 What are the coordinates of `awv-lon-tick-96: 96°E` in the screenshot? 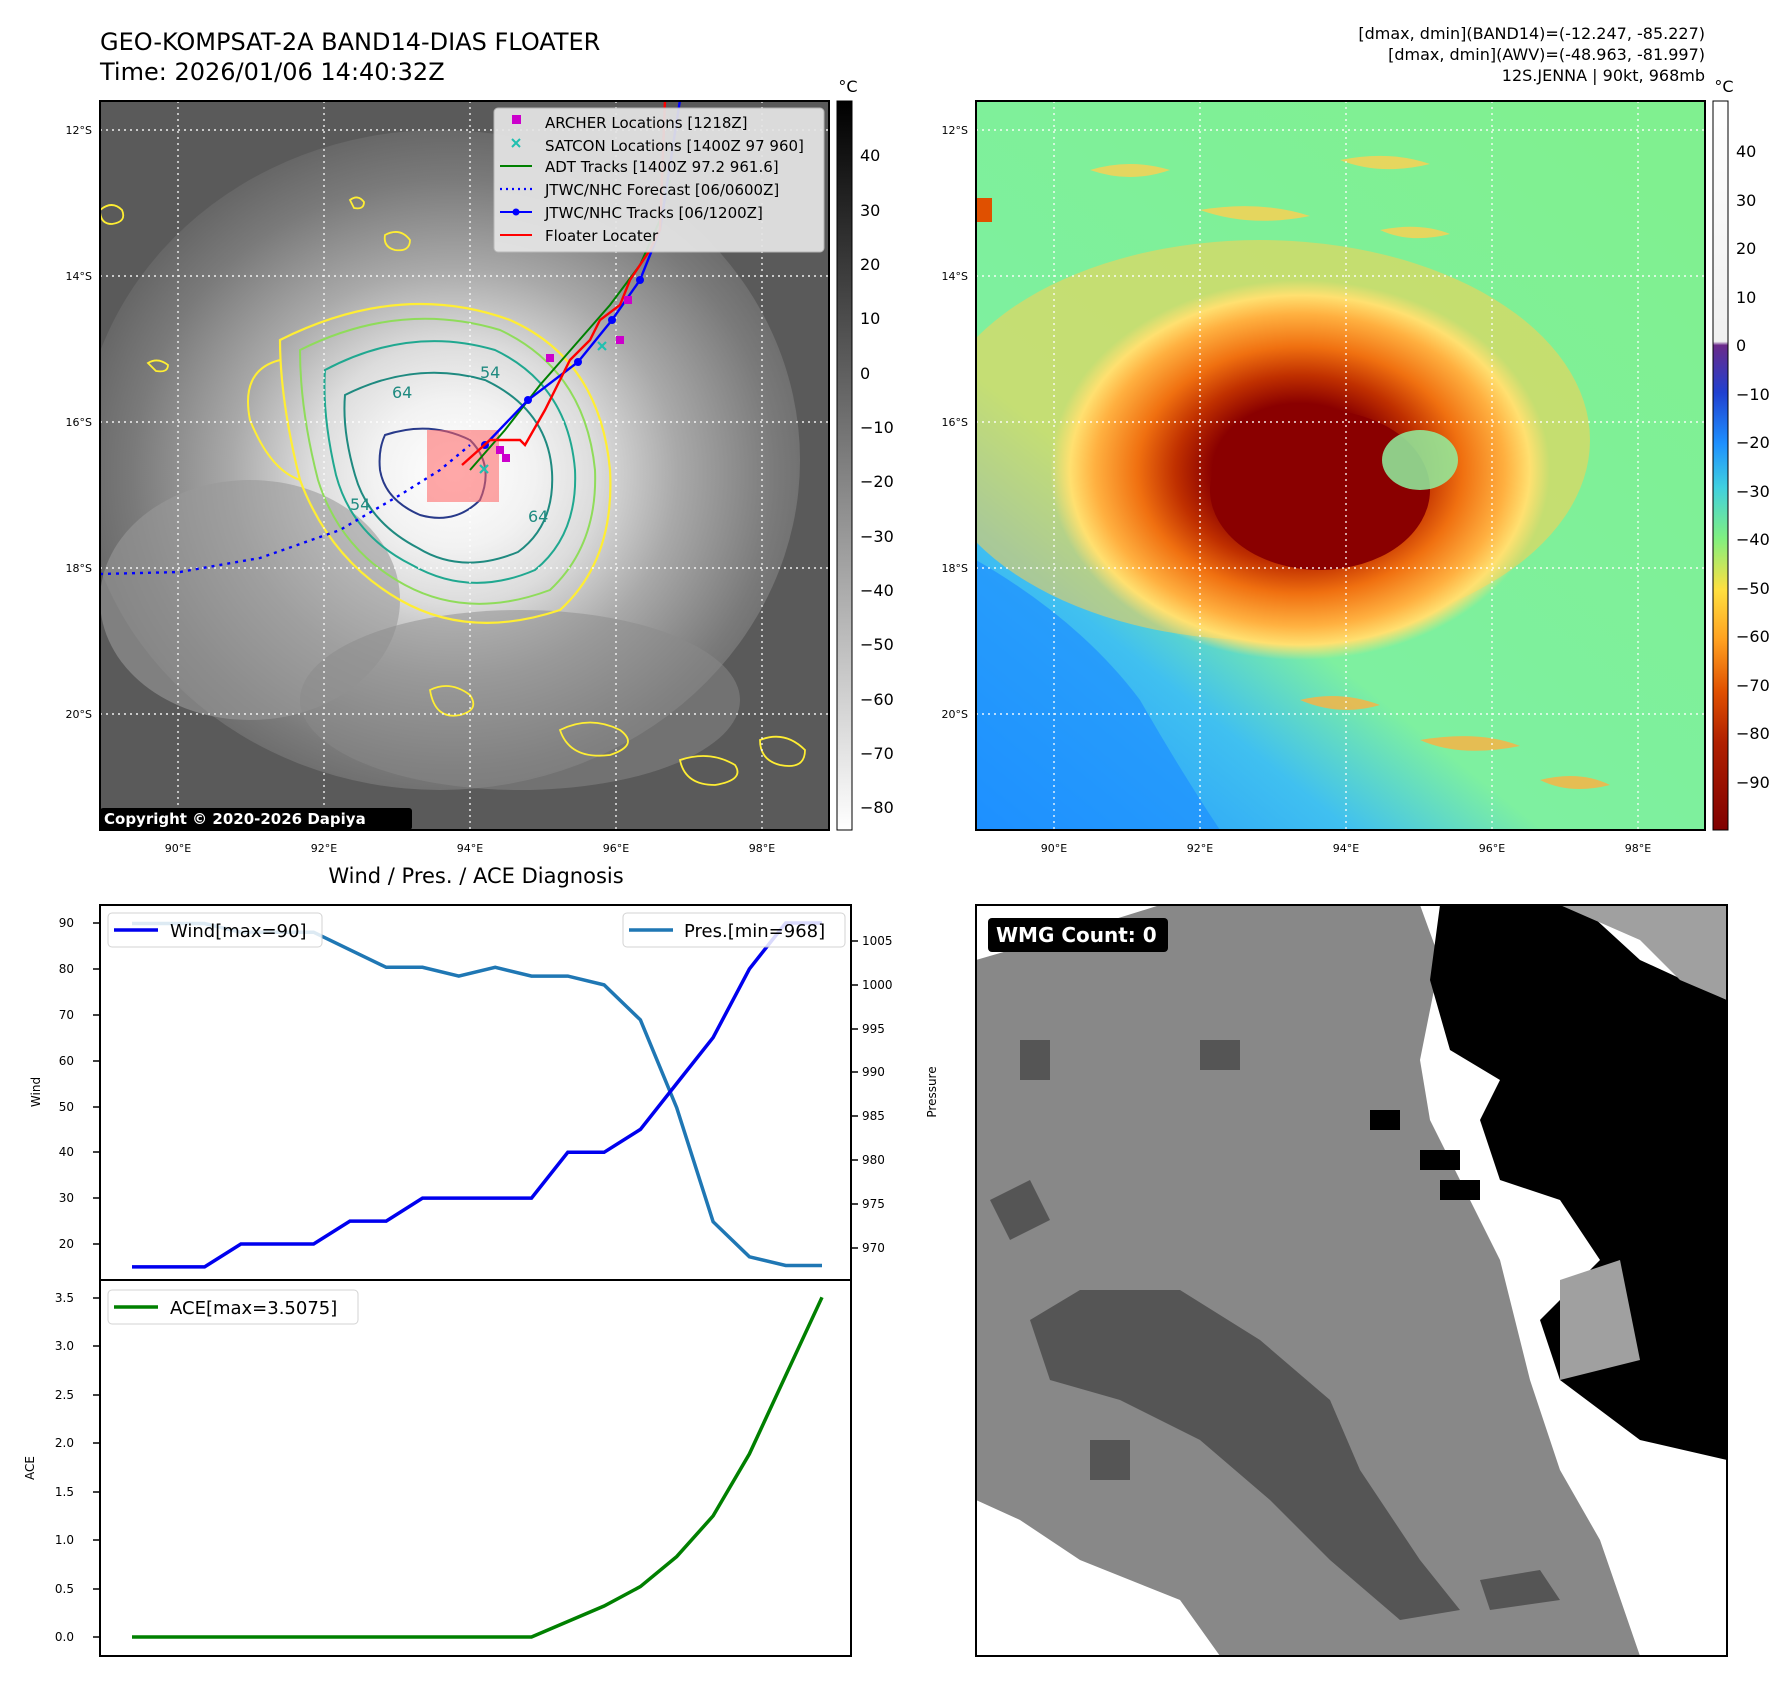 It's located at (1492, 848).